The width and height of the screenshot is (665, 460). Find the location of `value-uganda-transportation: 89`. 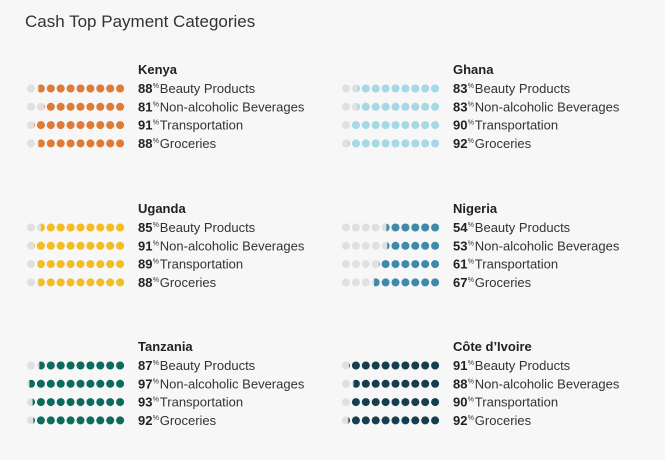

value-uganda-transportation: 89 is located at coordinates (145, 264).